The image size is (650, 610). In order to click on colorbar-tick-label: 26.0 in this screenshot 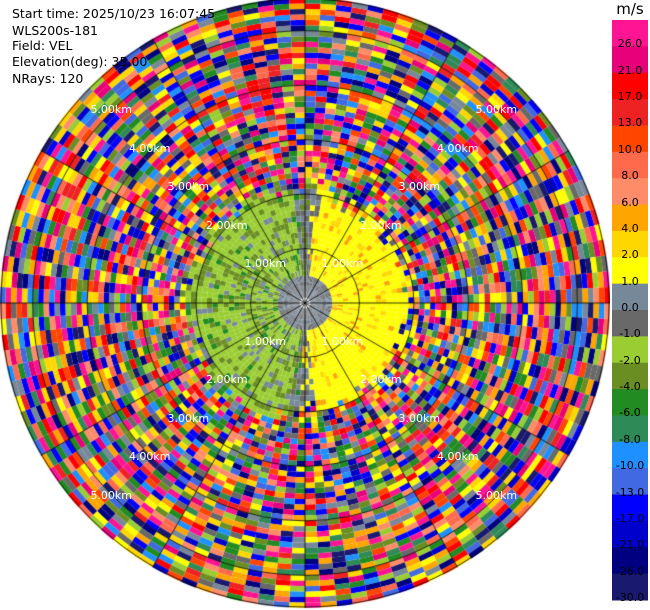, I will do `click(630, 44)`.